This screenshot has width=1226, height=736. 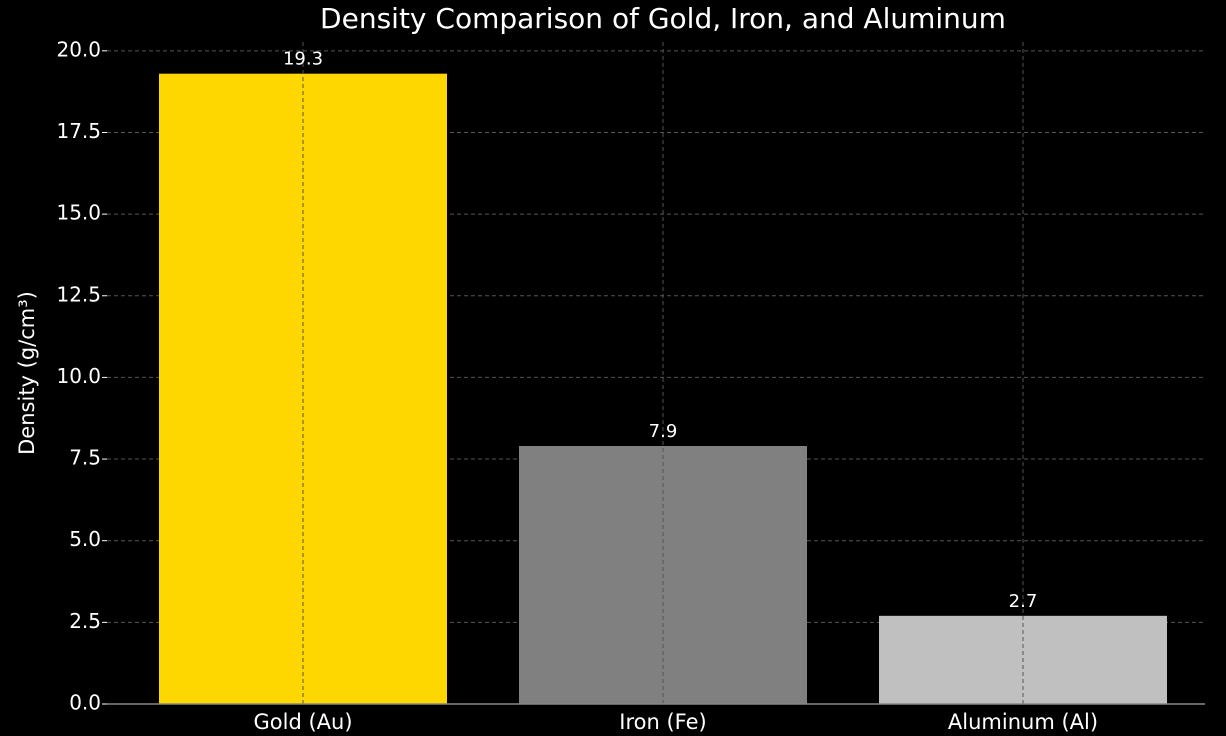 What do you see at coordinates (78, 49) in the screenshot?
I see `y-tick-label: 20.0` at bounding box center [78, 49].